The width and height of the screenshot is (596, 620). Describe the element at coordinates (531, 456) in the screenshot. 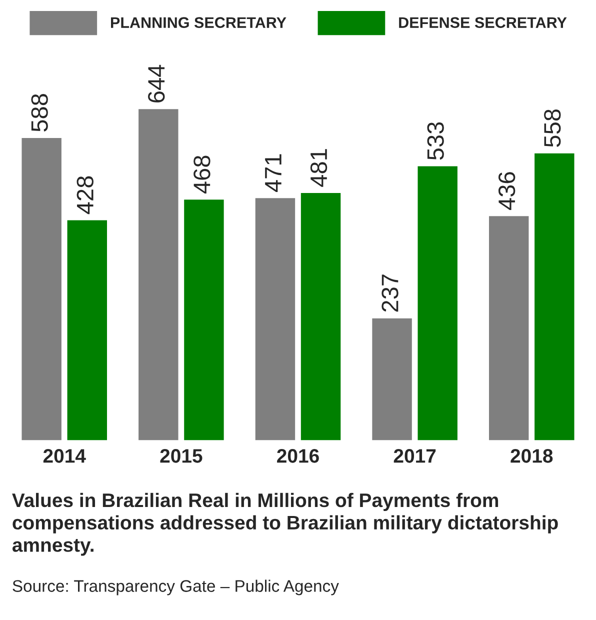

I see `x-tick-label: 2018` at that location.